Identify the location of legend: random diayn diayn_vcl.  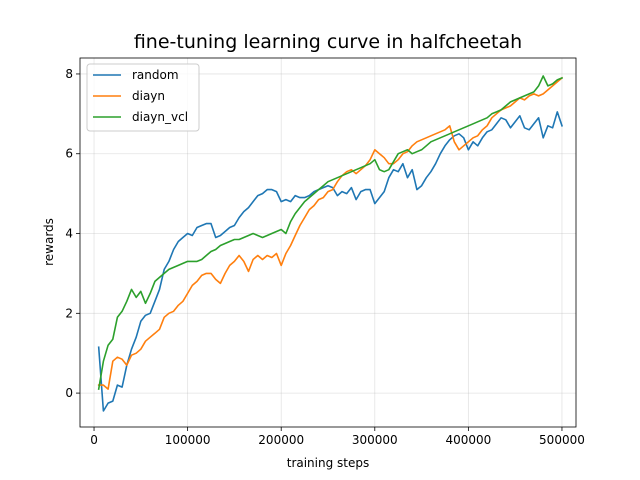
(143, 97).